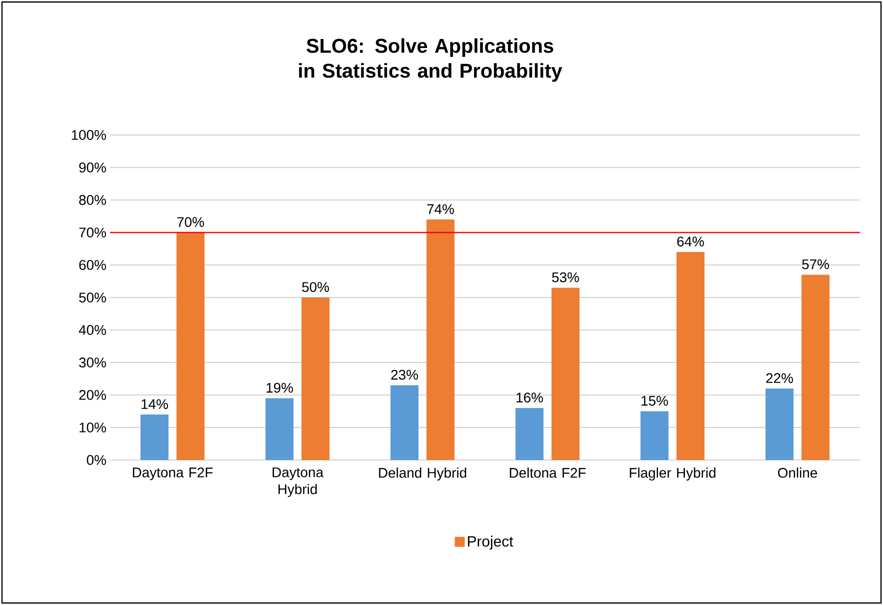 This screenshot has width=883, height=605. What do you see at coordinates (440, 209) in the screenshot?
I see `data-label: 74%` at bounding box center [440, 209].